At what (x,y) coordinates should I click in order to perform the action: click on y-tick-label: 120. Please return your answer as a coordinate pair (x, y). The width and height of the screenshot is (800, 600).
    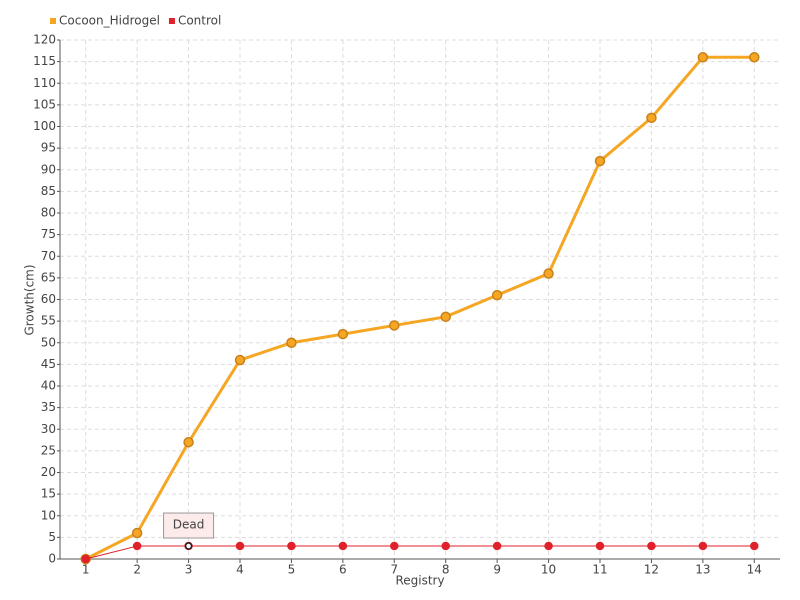
    Looking at the image, I should click on (44, 40).